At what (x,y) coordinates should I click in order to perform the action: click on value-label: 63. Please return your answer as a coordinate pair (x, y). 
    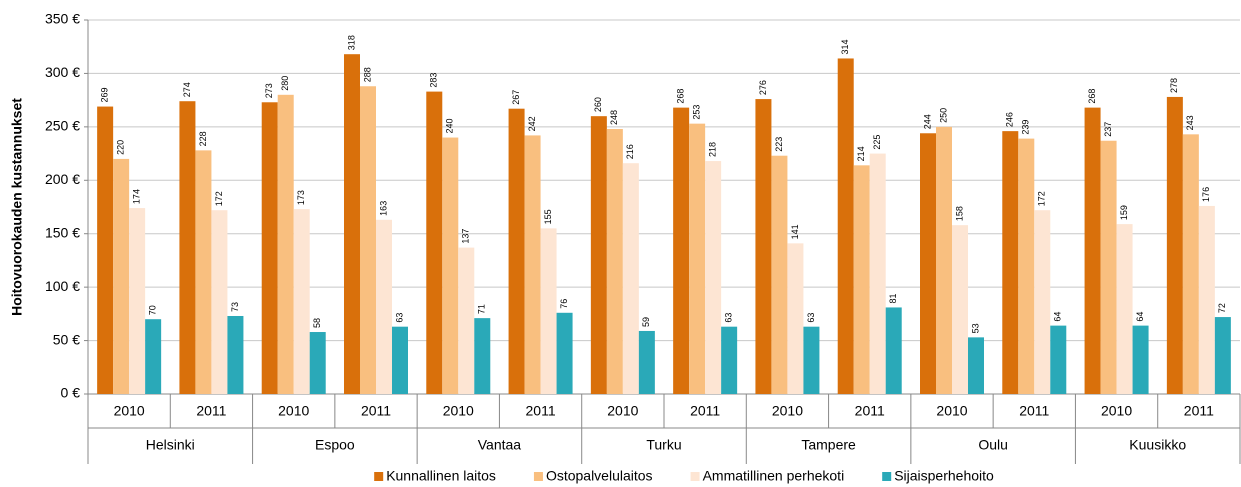
    Looking at the image, I should click on (399, 318).